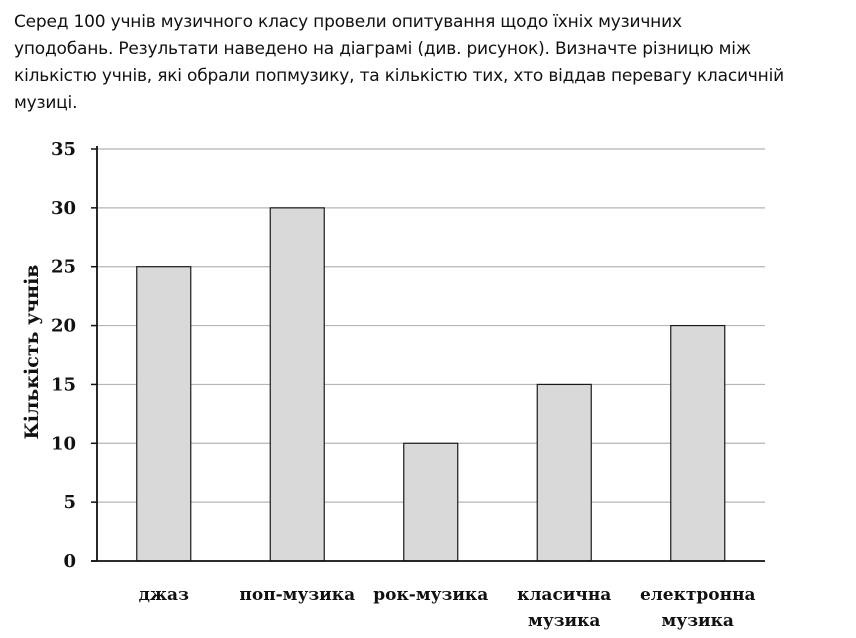 This screenshot has width=856, height=638. I want to click on x-category-label: рок-музика, so click(430, 595).